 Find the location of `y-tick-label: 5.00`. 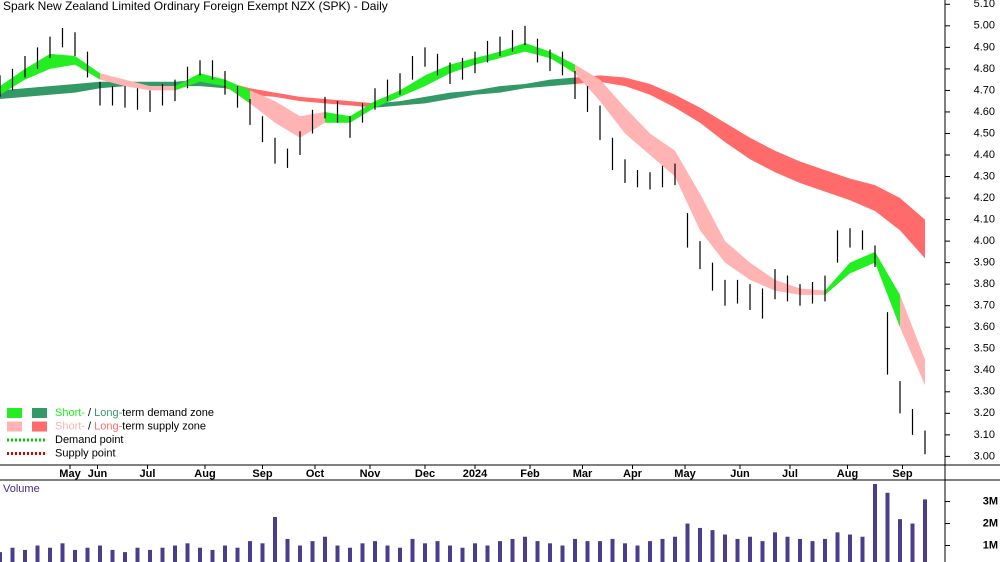

y-tick-label: 5.00 is located at coordinates (984, 26).